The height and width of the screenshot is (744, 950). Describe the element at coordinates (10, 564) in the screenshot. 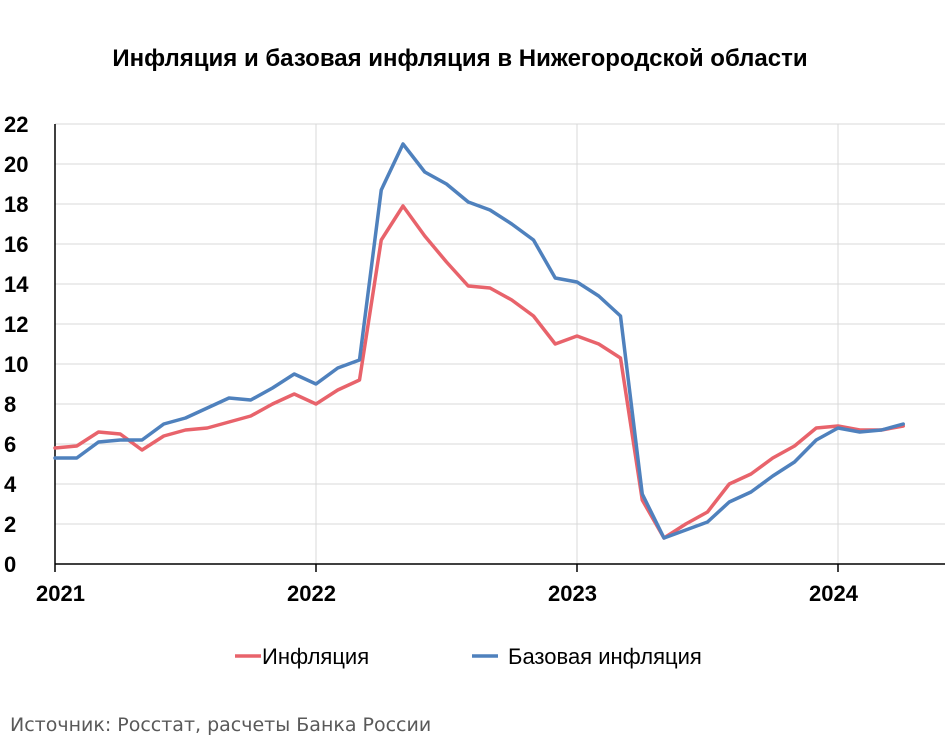

I see `y-tick-label: 0` at that location.